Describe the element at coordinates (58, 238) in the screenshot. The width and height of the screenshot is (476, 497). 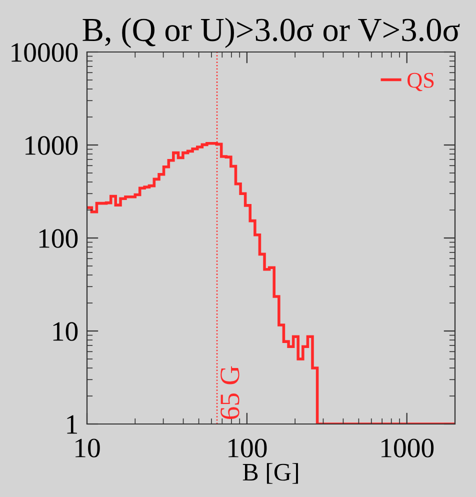
I see `y-tick-label: 100` at that location.